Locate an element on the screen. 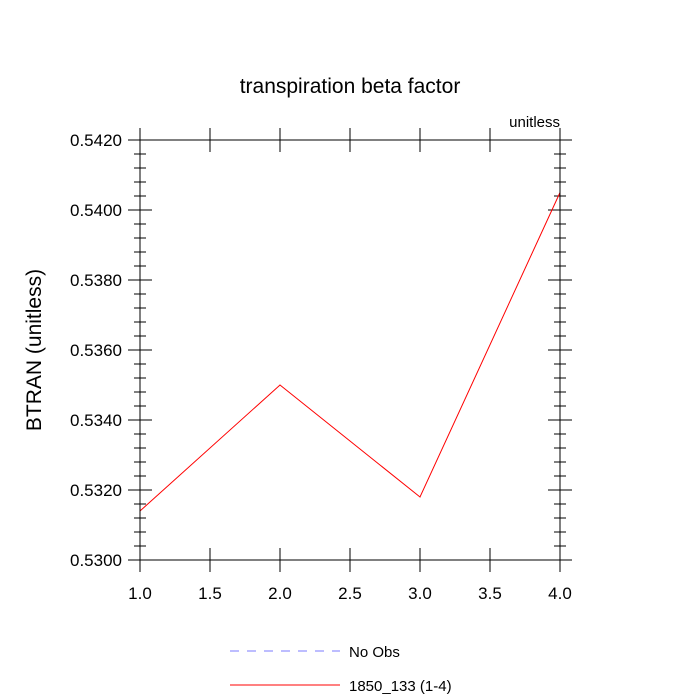 The height and width of the screenshot is (700, 700). legend-label-no-obs: No Obs is located at coordinates (374, 652).